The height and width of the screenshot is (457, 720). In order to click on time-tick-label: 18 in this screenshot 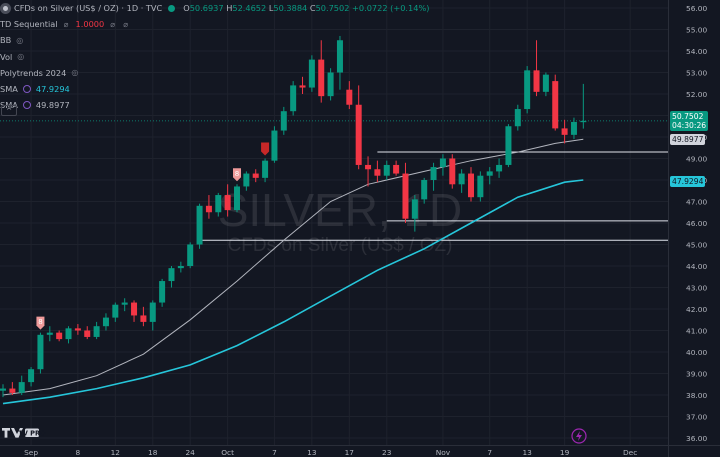, I will do `click(153, 452)`.